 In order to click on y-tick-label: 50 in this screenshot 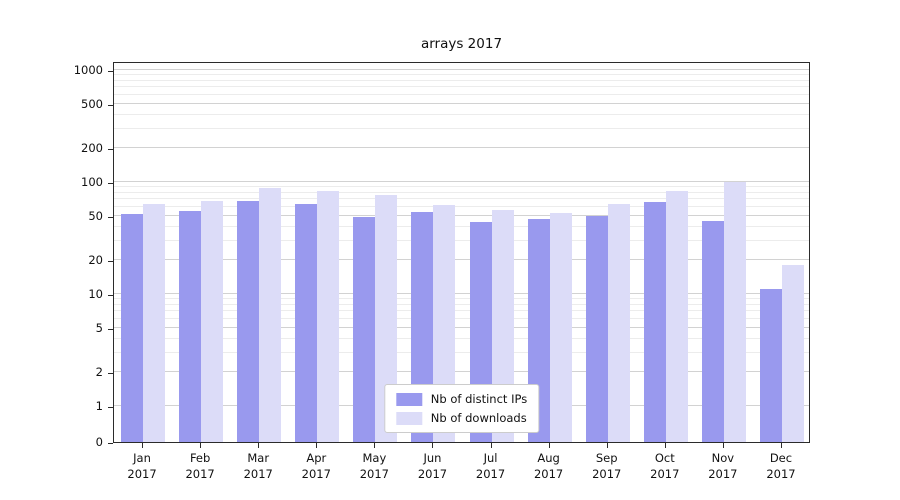, I will do `click(95, 215)`.